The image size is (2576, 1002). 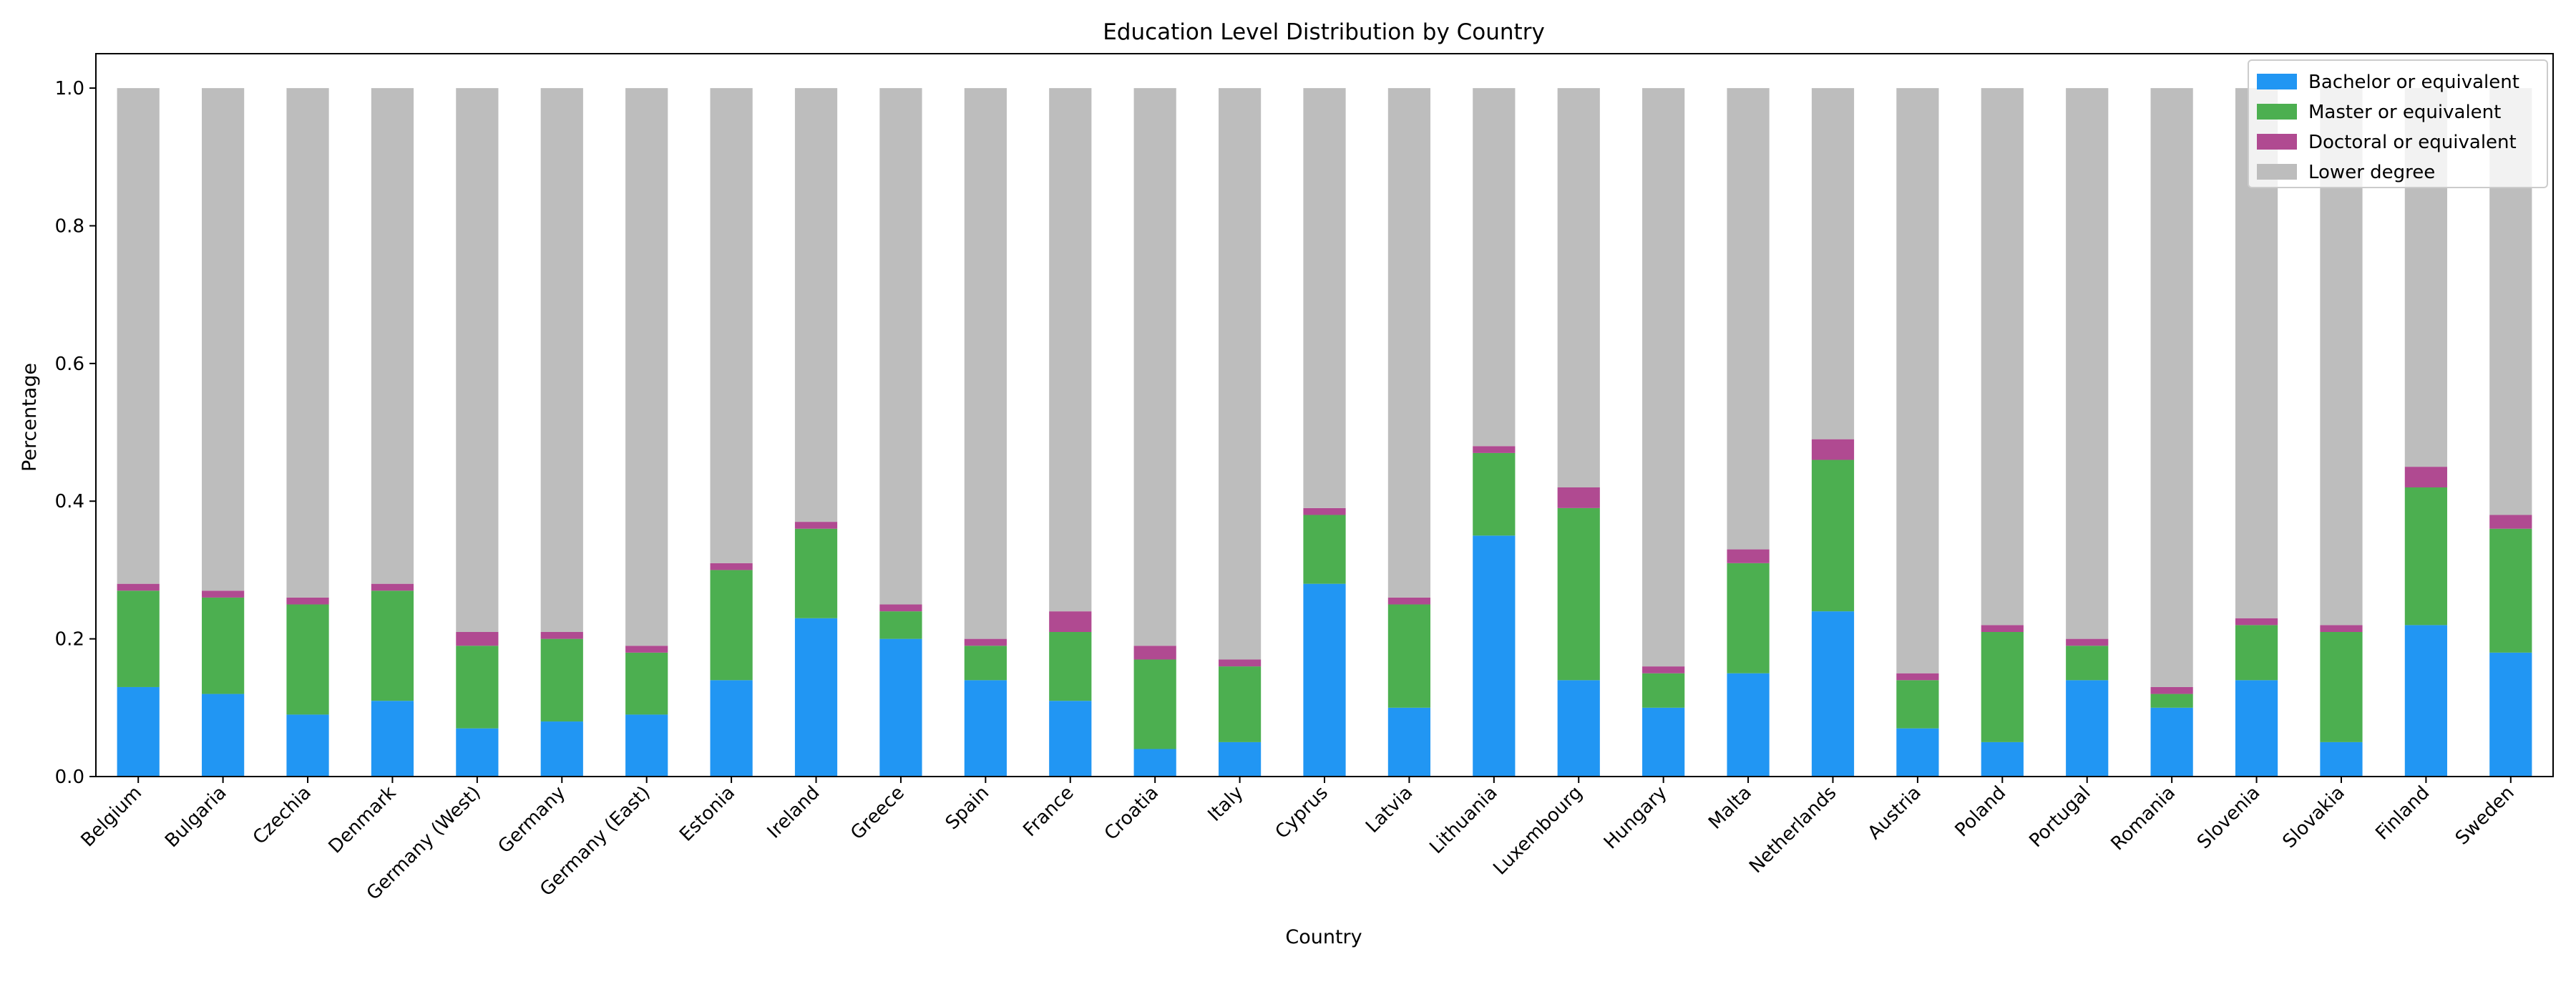 What do you see at coordinates (2413, 82) in the screenshot?
I see `legend-label-bachelor: Bachelor or equivalent` at bounding box center [2413, 82].